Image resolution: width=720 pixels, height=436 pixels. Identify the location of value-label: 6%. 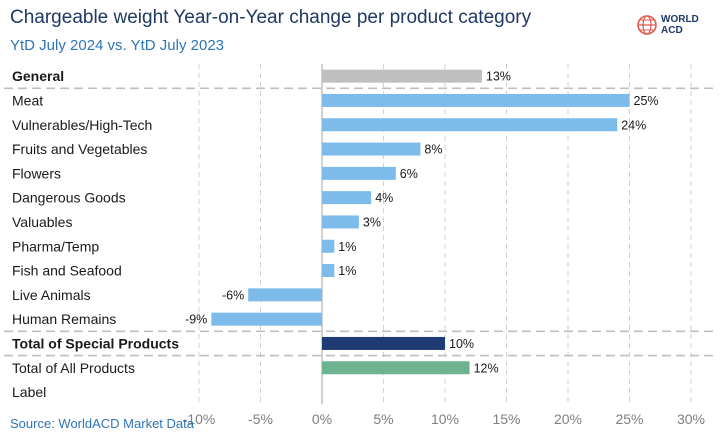
(409, 174).